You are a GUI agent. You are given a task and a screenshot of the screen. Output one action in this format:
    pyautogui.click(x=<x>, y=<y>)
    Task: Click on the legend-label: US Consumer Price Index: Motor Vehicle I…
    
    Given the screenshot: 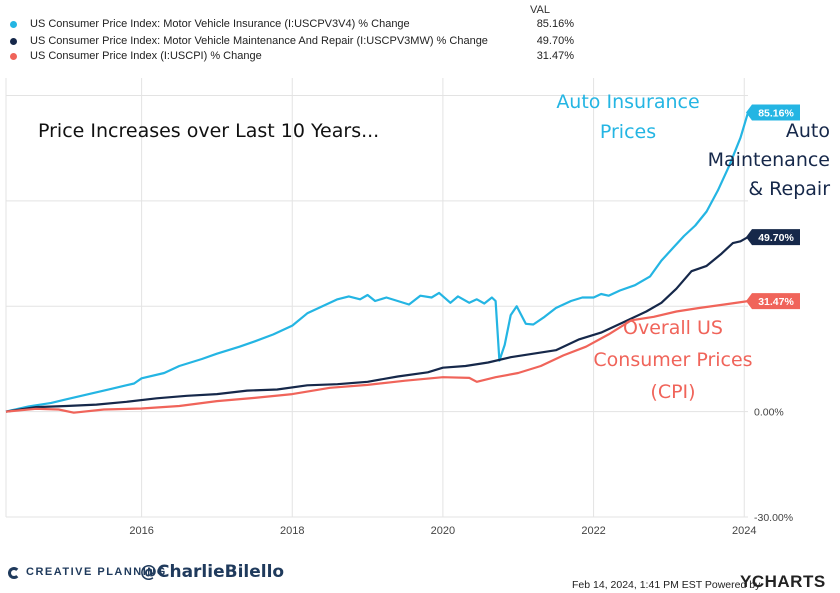 What is the action you would take?
    pyautogui.click(x=220, y=24)
    